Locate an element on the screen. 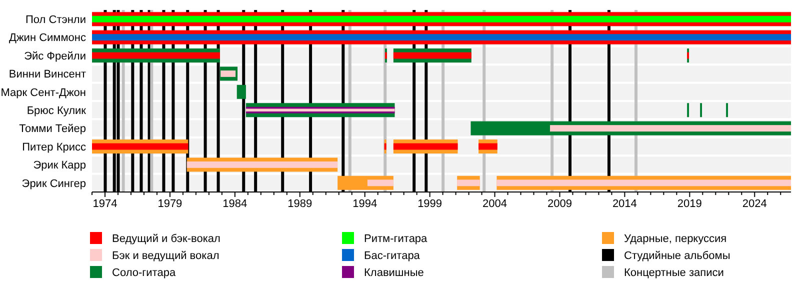 The width and height of the screenshot is (800, 290). x-tick-label: 2014 is located at coordinates (624, 204).